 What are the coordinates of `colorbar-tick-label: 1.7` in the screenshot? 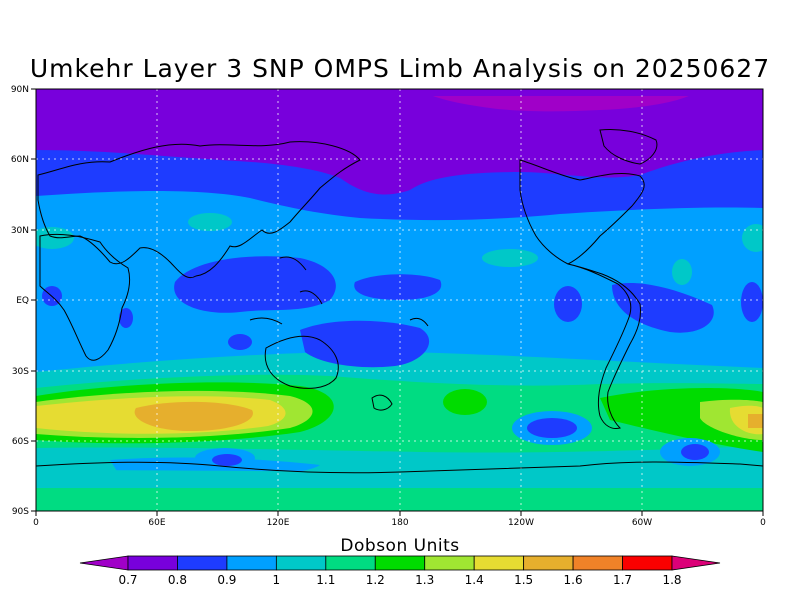 It's located at (622, 580).